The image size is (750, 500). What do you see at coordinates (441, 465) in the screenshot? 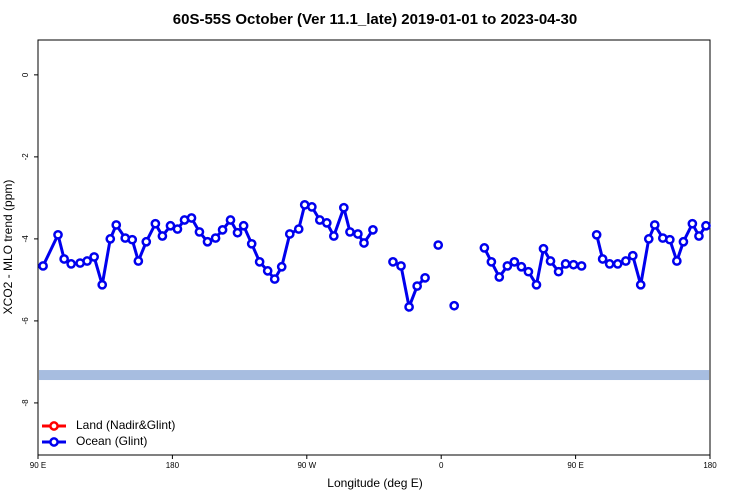
I see `x-tick-label: 0` at bounding box center [441, 465].